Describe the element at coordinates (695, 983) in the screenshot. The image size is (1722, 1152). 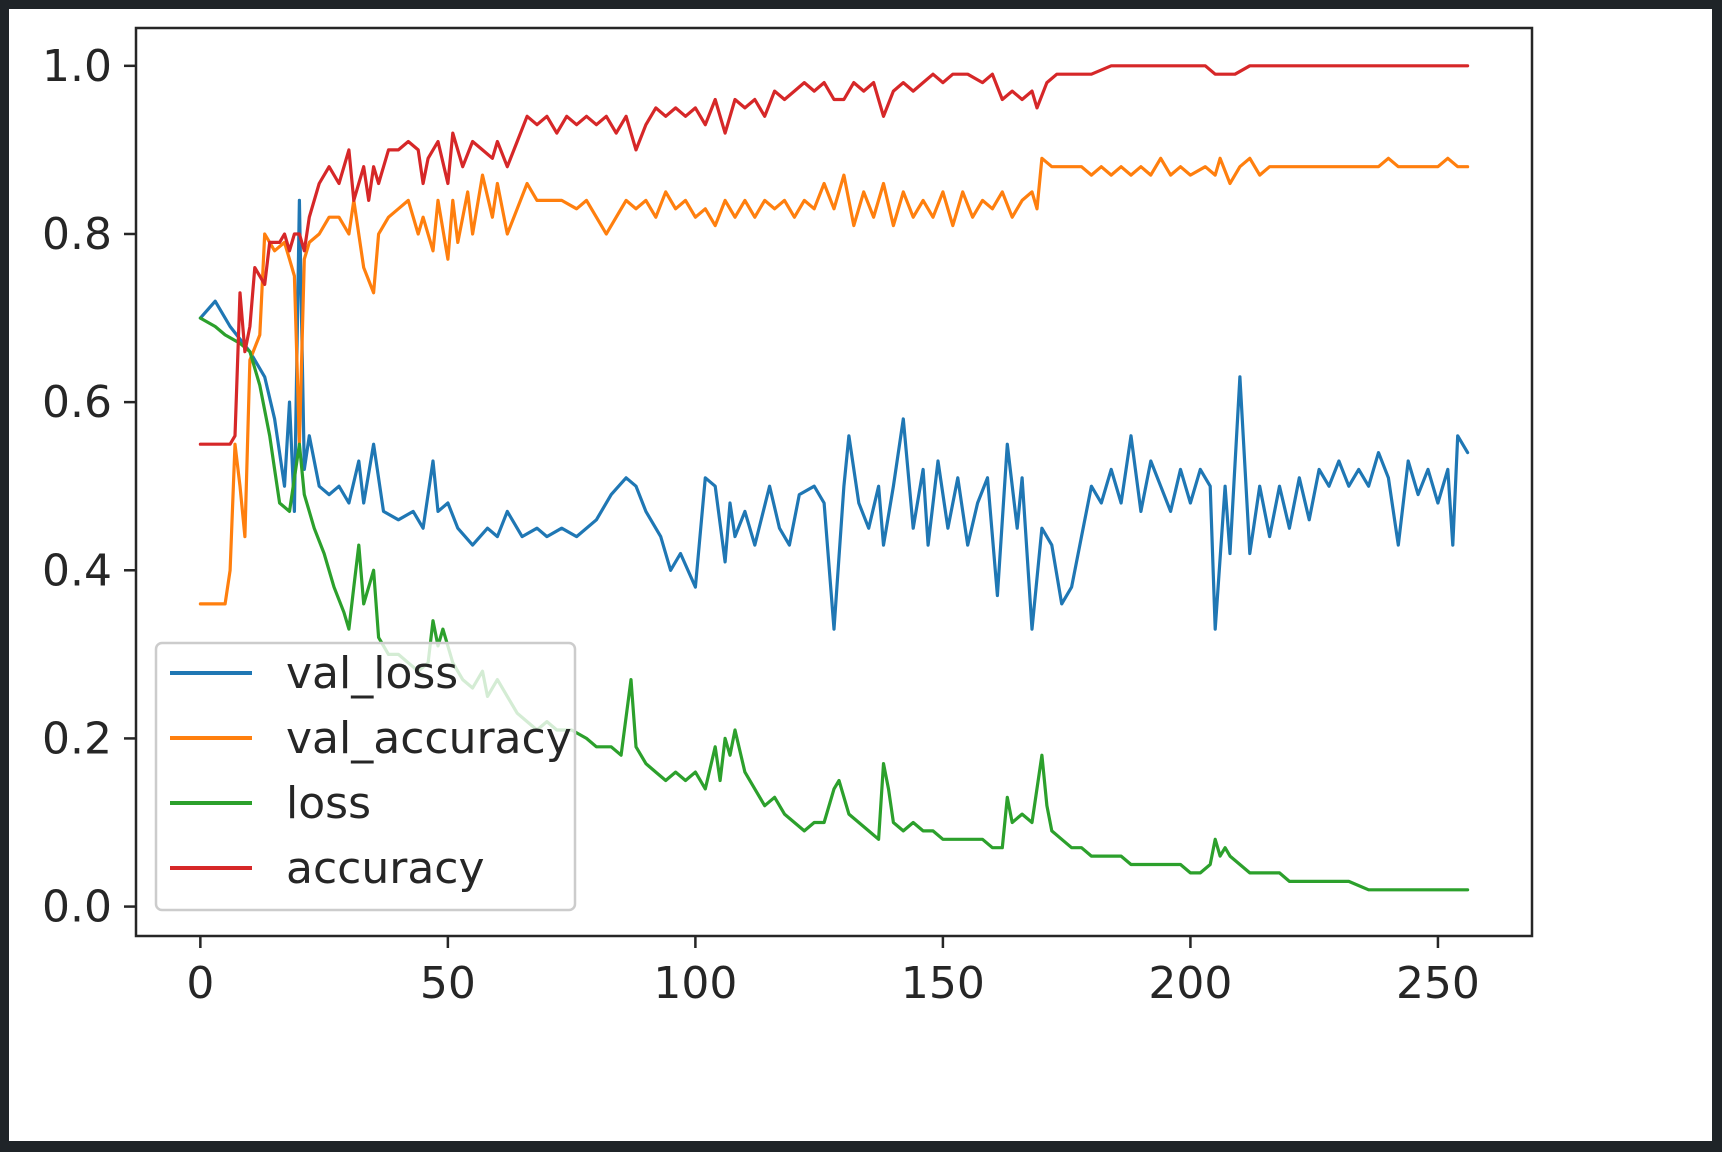
I see `x-tick-label: 100` at that location.